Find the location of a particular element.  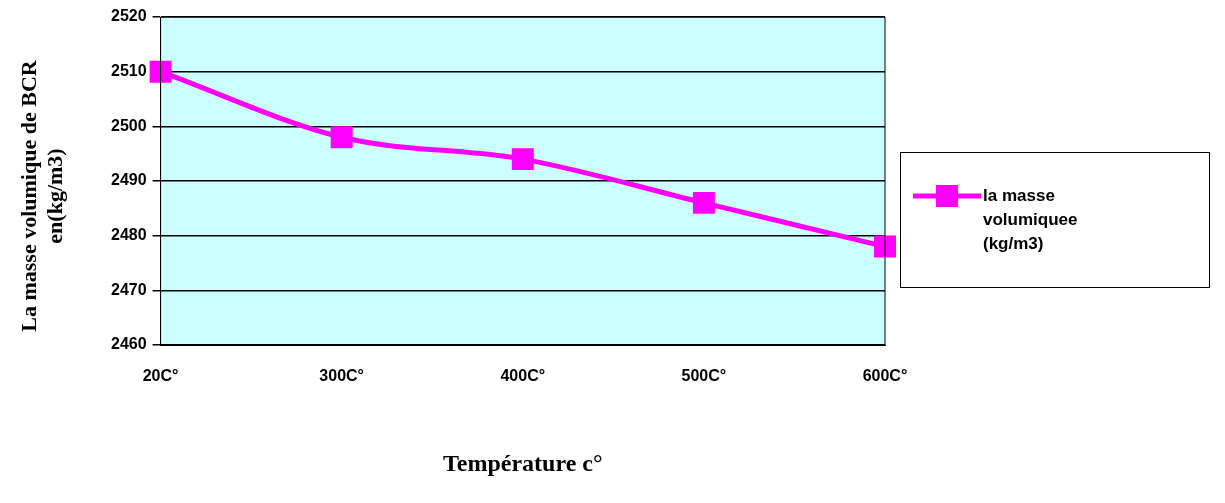

x-tick-label: 600C° is located at coordinates (885, 376).